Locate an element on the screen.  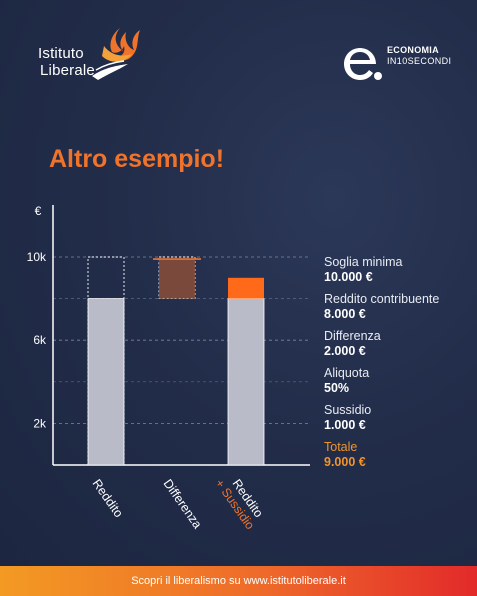
stat-label: Sussidio is located at coordinates (348, 410).